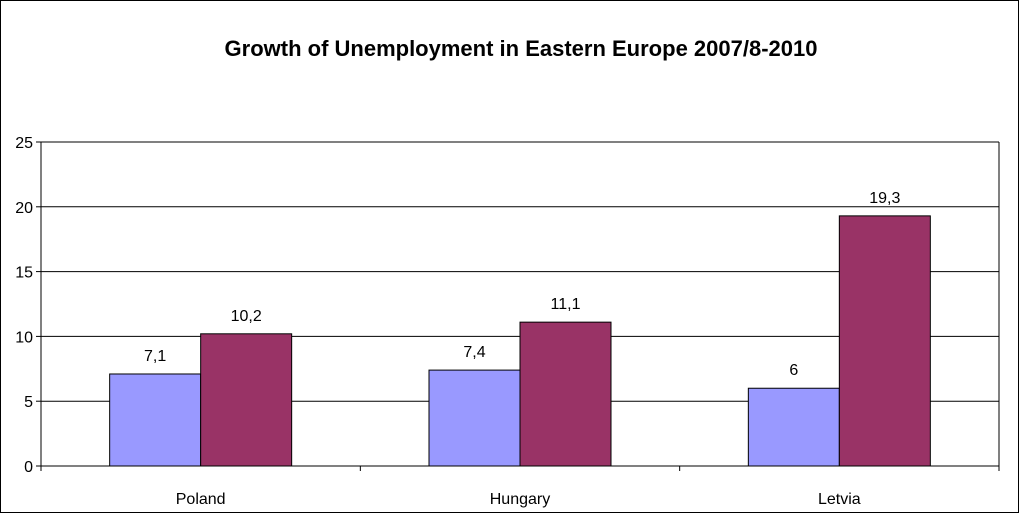  What do you see at coordinates (24, 143) in the screenshot?
I see `y-tick-label: 25` at bounding box center [24, 143].